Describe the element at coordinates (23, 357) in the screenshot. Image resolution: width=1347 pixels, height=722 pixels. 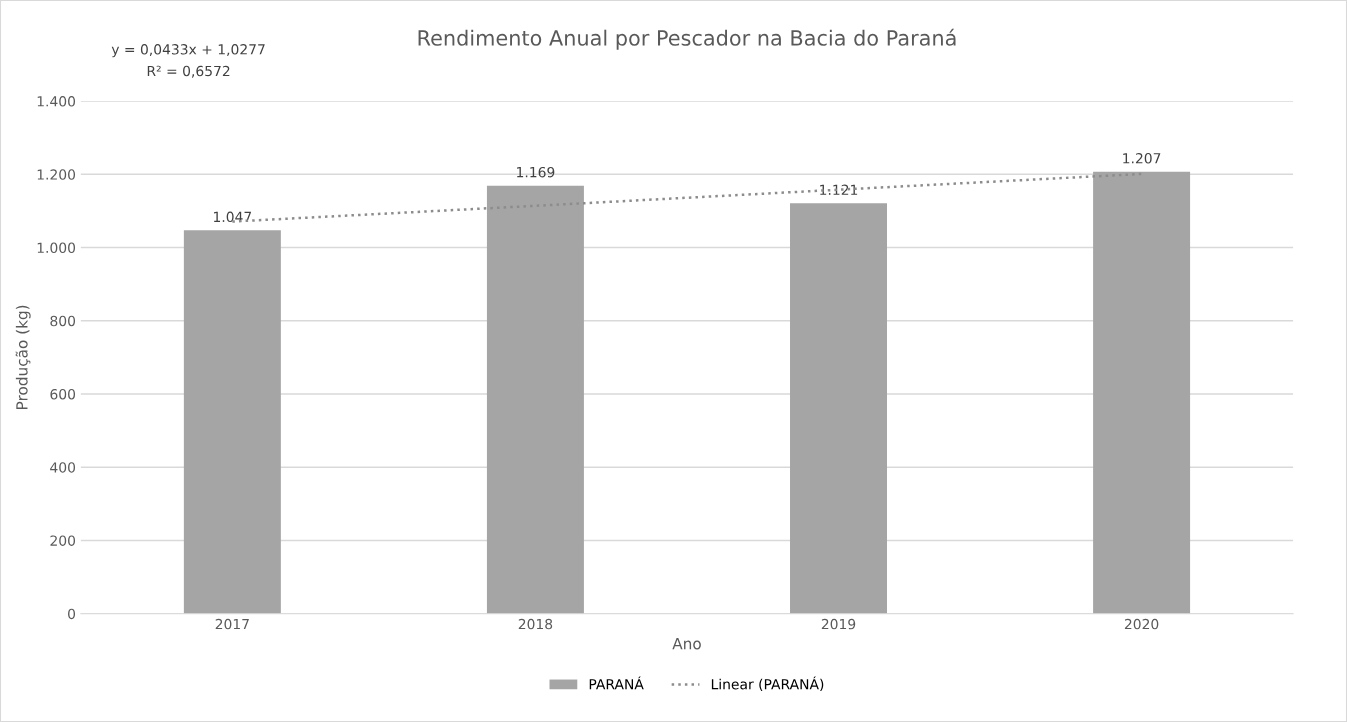
I see `y-axis-title: Produção (kg)` at that location.